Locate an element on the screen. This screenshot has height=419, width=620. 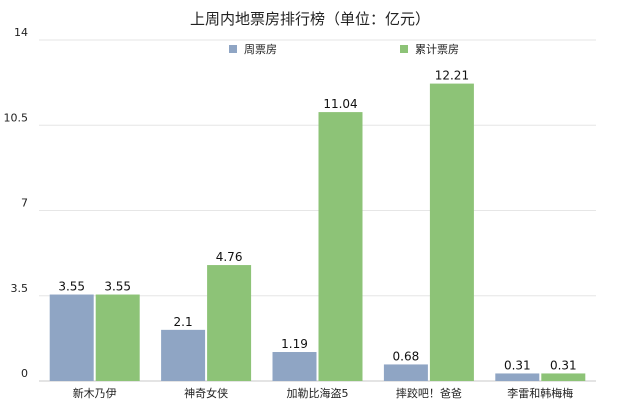
data-label: 4.76 is located at coordinates (229, 257).